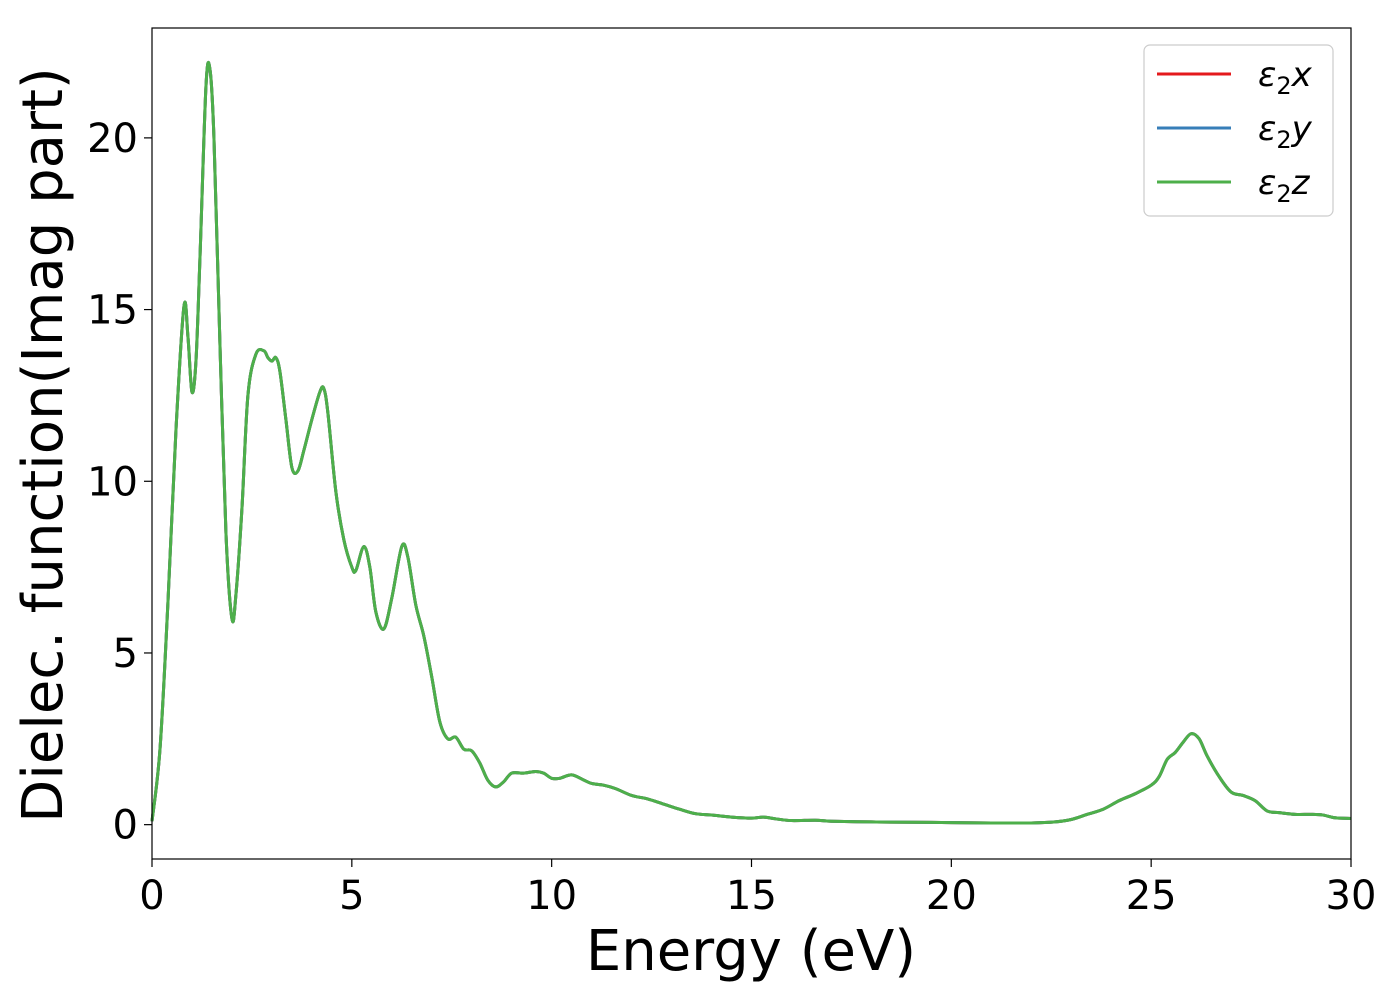 Image resolution: width=1400 pixels, height=1000 pixels. Describe the element at coordinates (751, 896) in the screenshot. I see `x-tick-label: 15` at that location.